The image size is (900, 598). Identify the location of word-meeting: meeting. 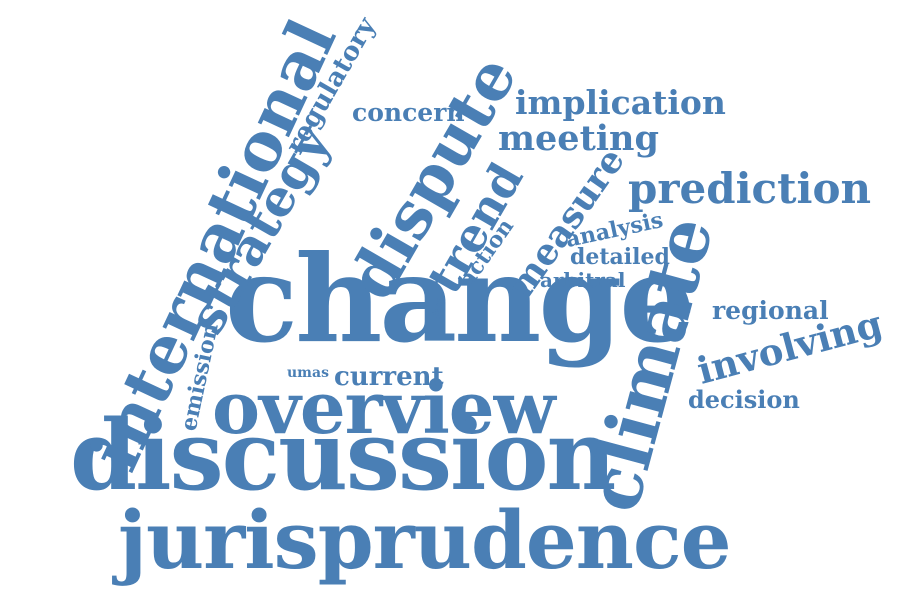
(578, 138).